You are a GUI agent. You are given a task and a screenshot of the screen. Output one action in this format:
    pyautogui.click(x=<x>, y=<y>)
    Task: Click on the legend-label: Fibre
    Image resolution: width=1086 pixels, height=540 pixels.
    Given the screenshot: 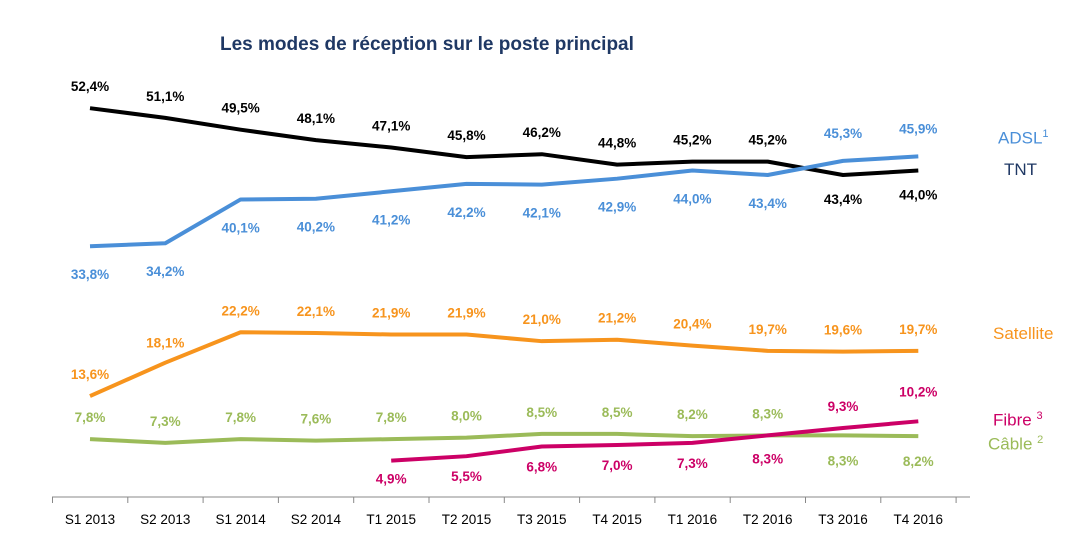 What is the action you would take?
    pyautogui.click(x=1012, y=420)
    